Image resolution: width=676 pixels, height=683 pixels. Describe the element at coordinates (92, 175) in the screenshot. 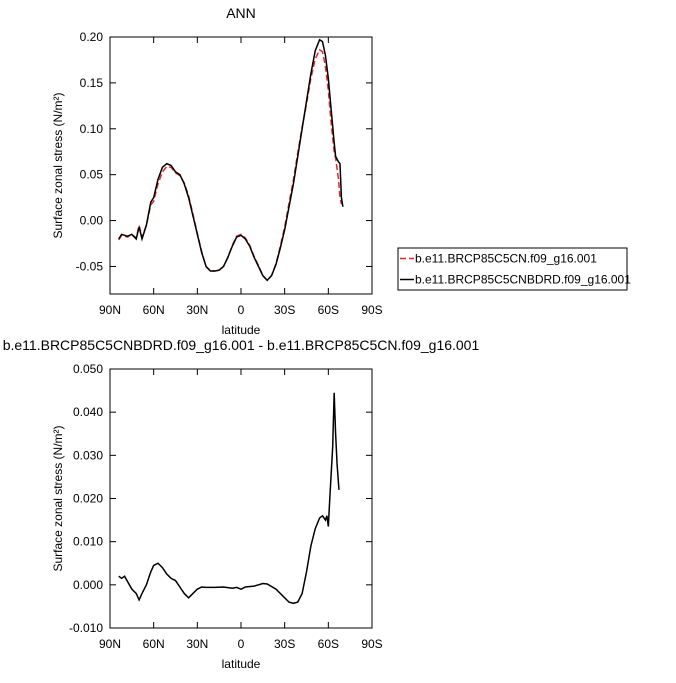

I see `y-tick-label: 0.05` at that location.